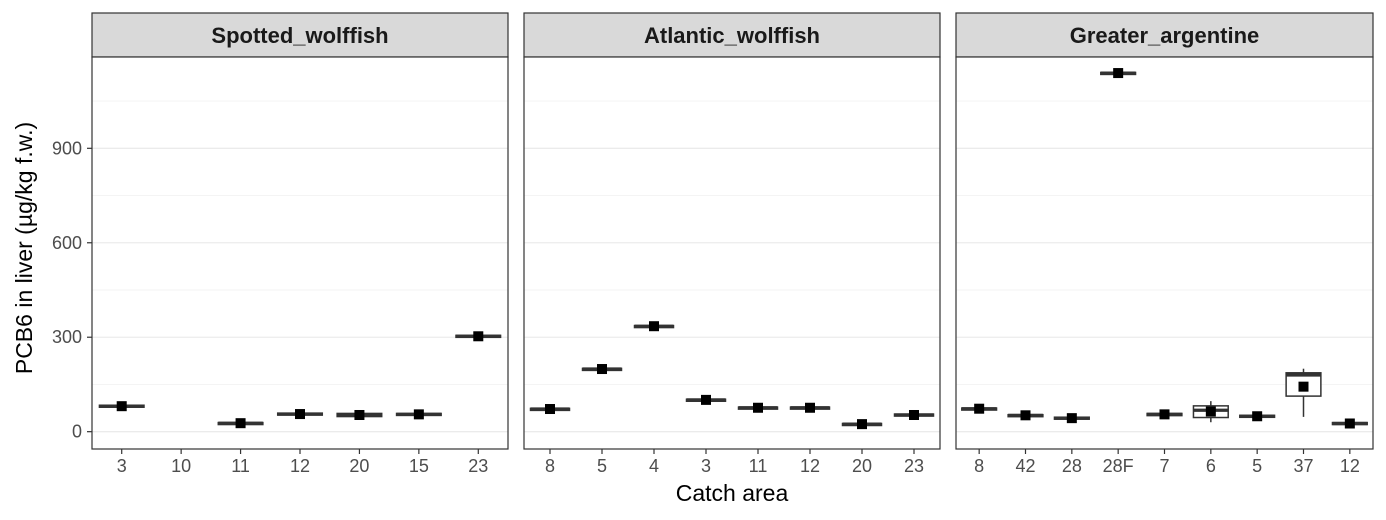  I want to click on y-tick-label: 900, so click(67, 148).